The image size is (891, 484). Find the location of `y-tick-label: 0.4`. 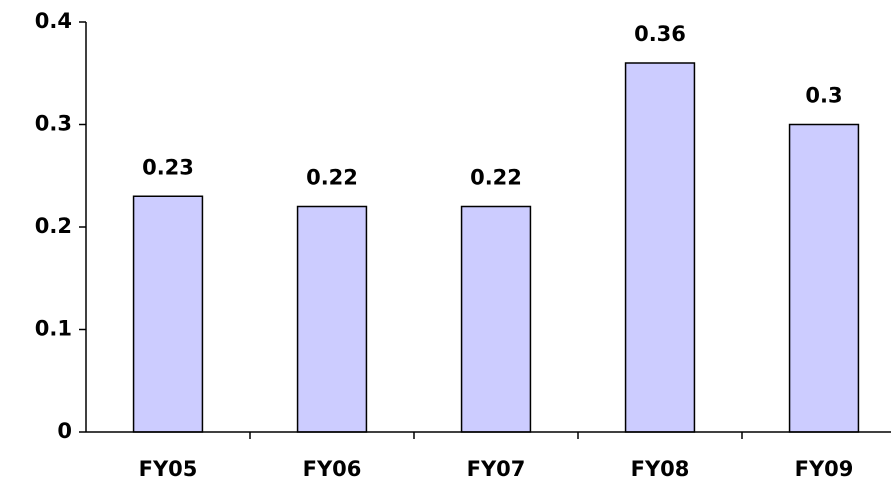

y-tick-label: 0.4 is located at coordinates (53, 21).